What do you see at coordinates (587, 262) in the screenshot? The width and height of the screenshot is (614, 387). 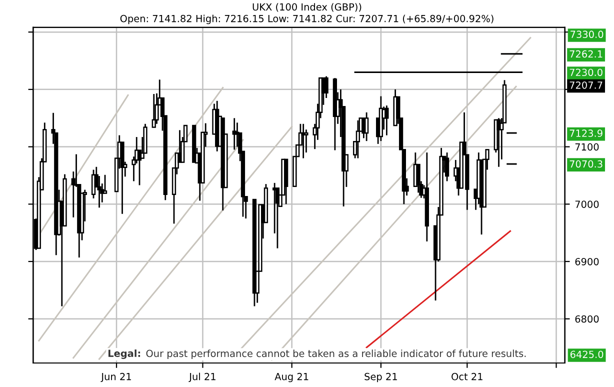 I see `y-tick-label: 6900` at bounding box center [587, 262].